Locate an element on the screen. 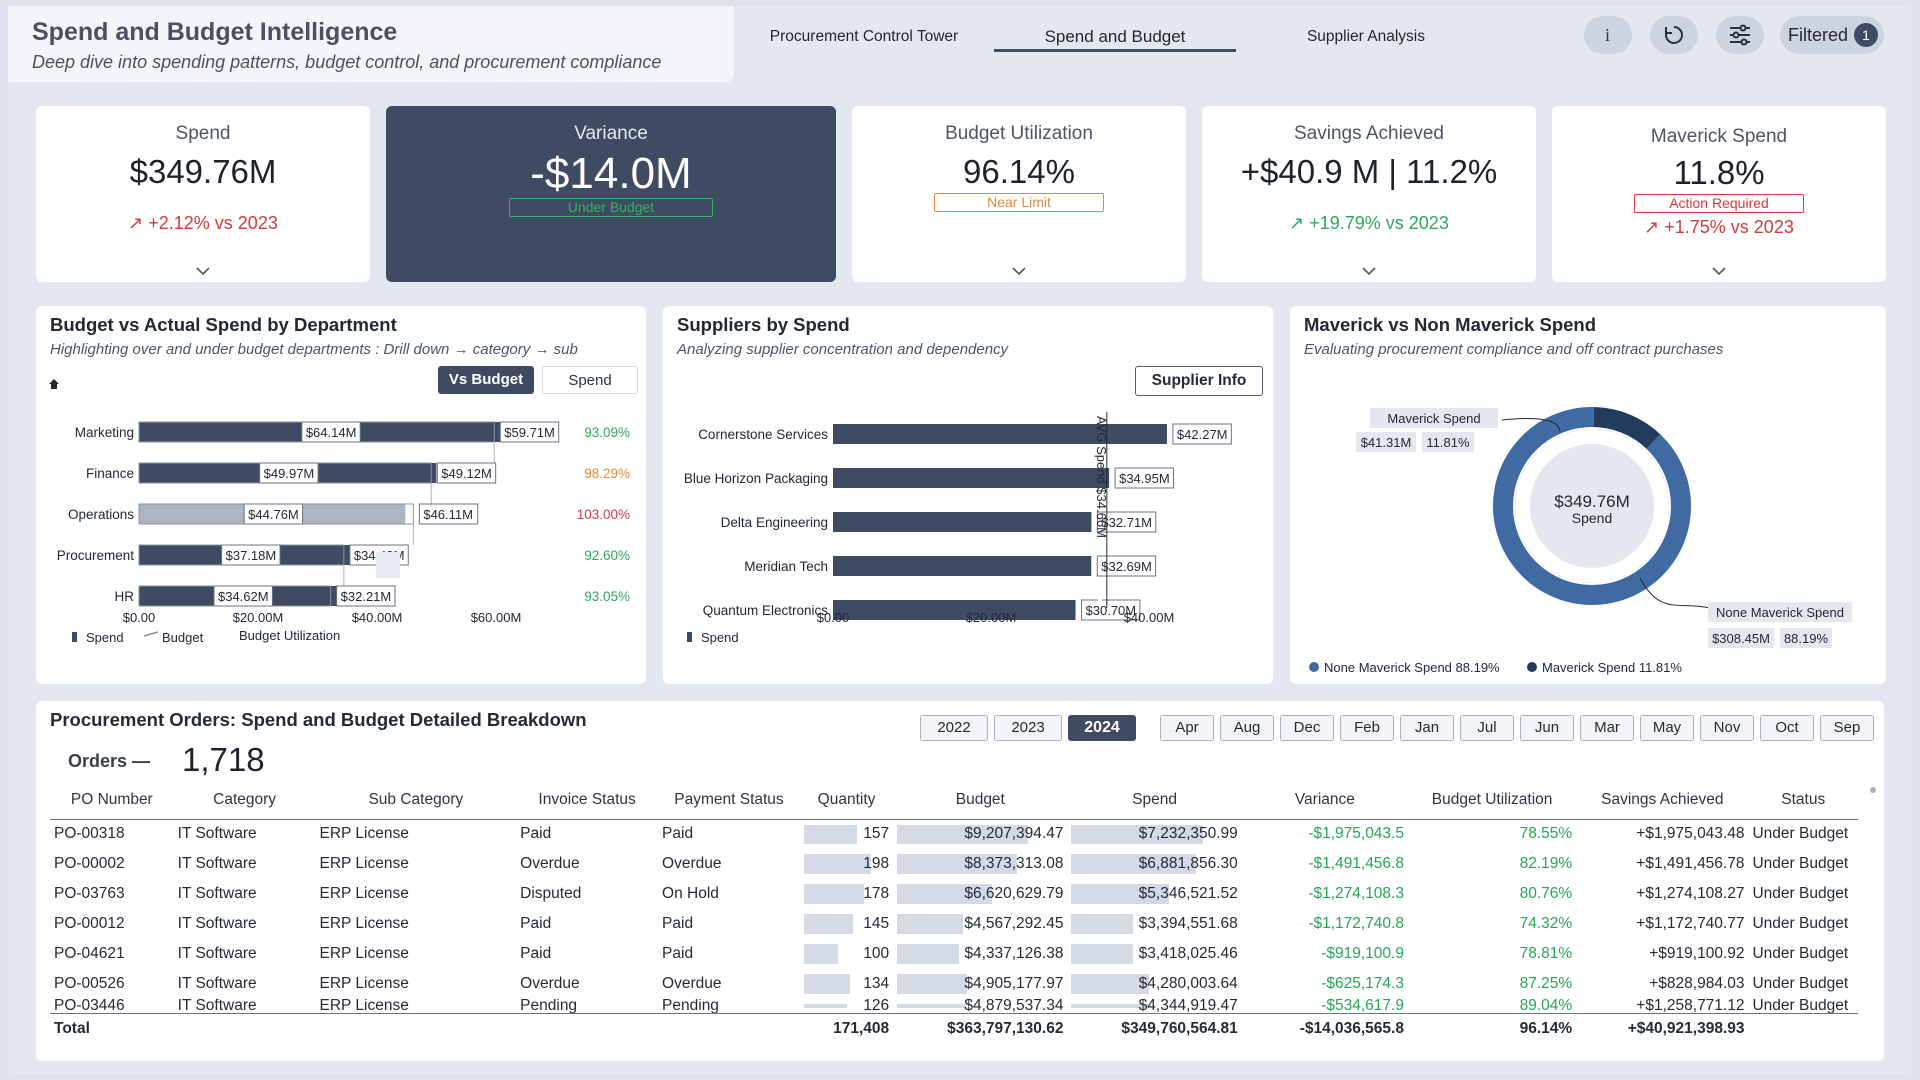 The image size is (1920, 1080). dept-utilization-label: 93.05% is located at coordinates (607, 596).